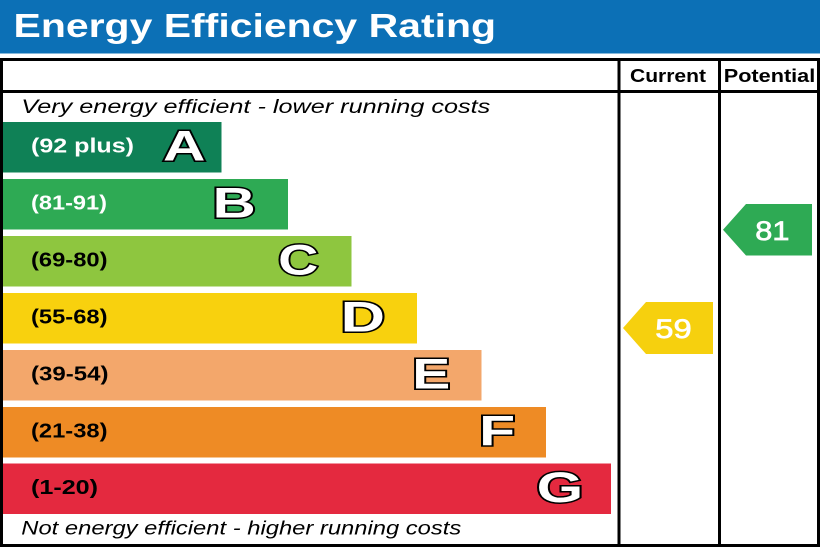 The width and height of the screenshot is (820, 547). I want to click on svg-text: (1-20), so click(64, 488).